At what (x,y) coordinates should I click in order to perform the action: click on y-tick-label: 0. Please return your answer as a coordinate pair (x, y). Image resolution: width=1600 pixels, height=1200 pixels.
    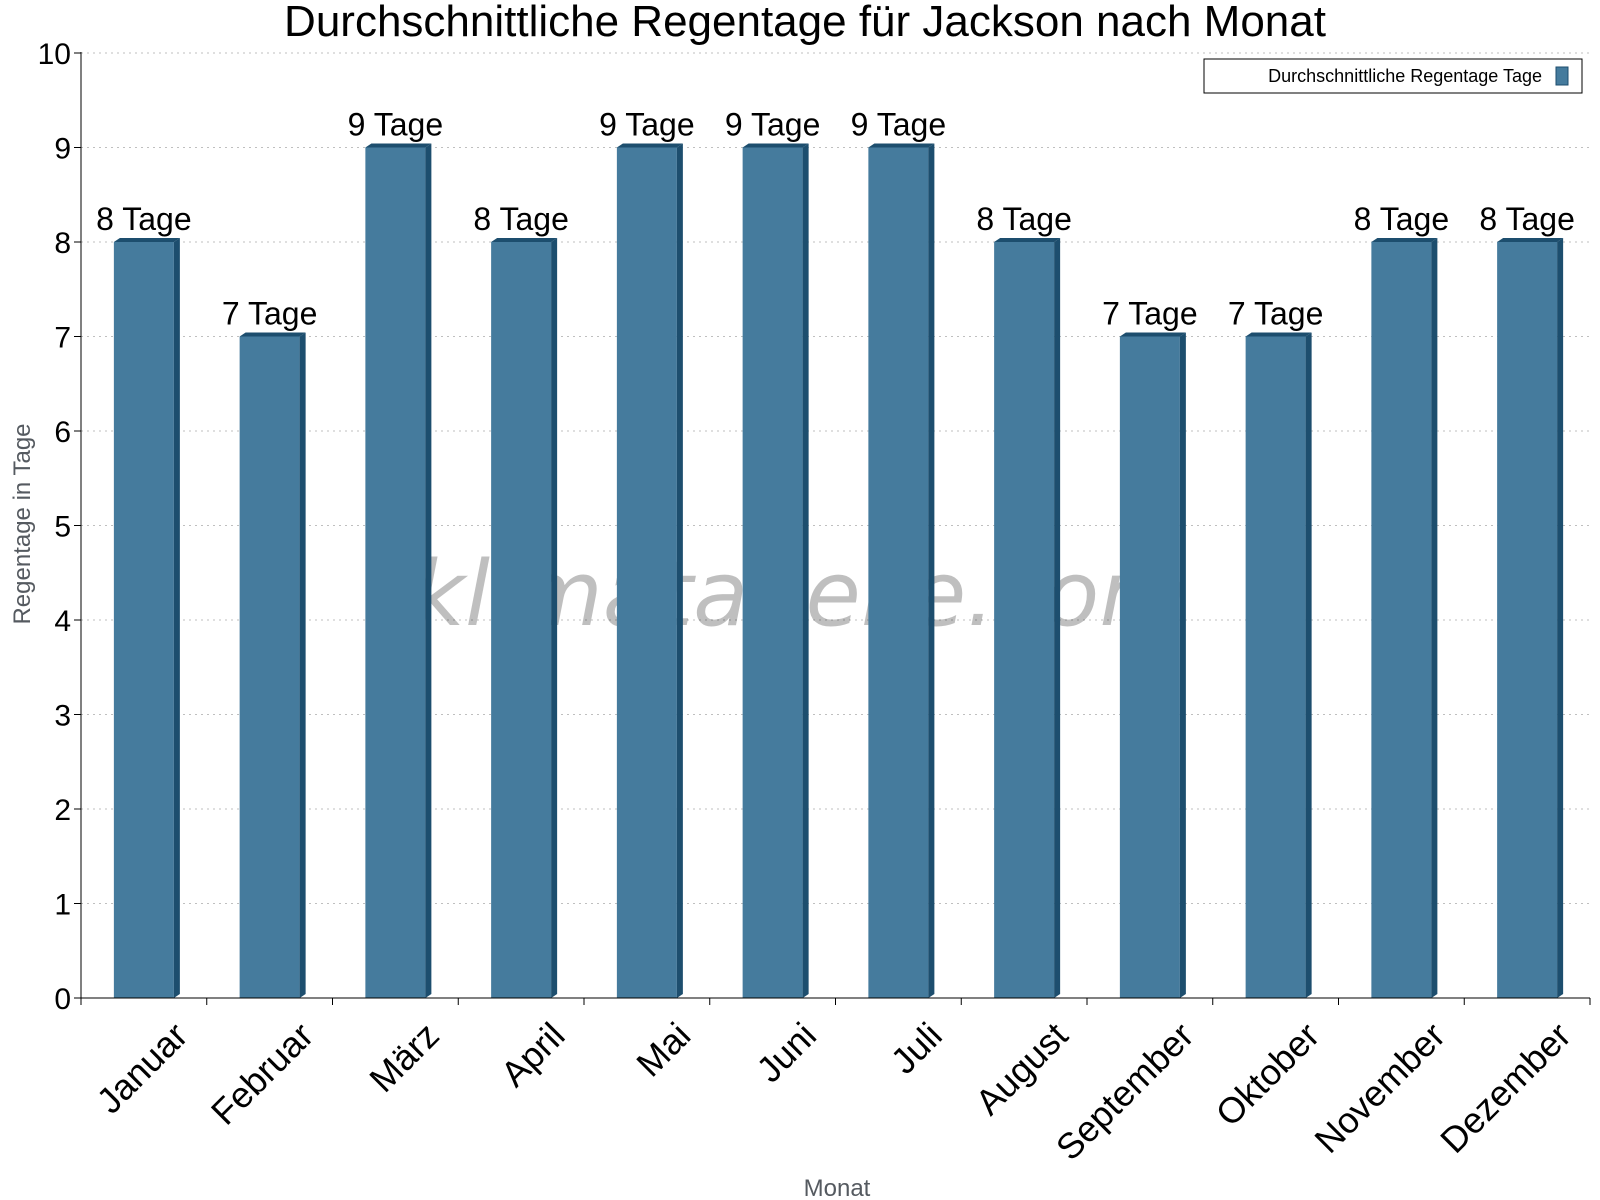
    Looking at the image, I should click on (62, 999).